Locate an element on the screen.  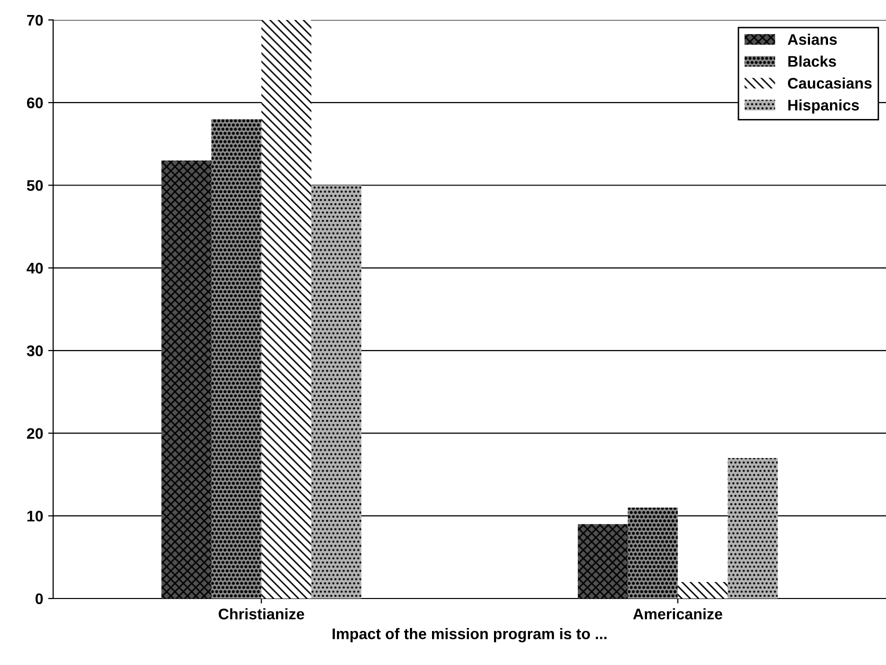
legend-label: Caucasians is located at coordinates (830, 83).